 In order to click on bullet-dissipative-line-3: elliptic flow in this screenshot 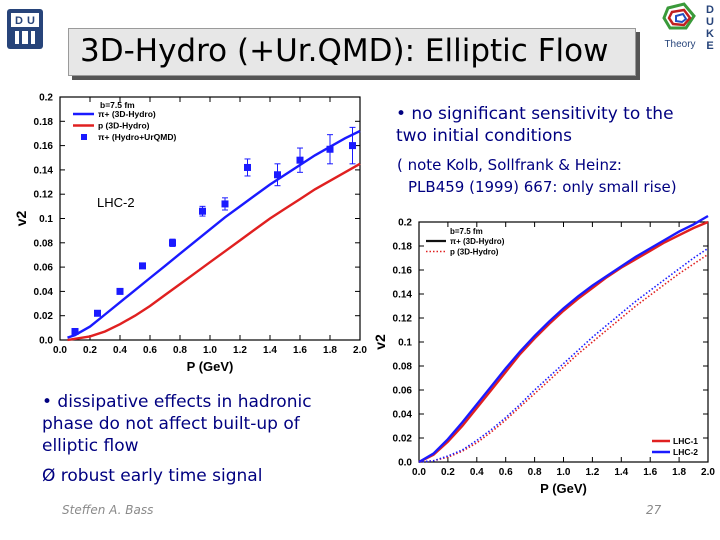, I will do `click(90, 446)`.